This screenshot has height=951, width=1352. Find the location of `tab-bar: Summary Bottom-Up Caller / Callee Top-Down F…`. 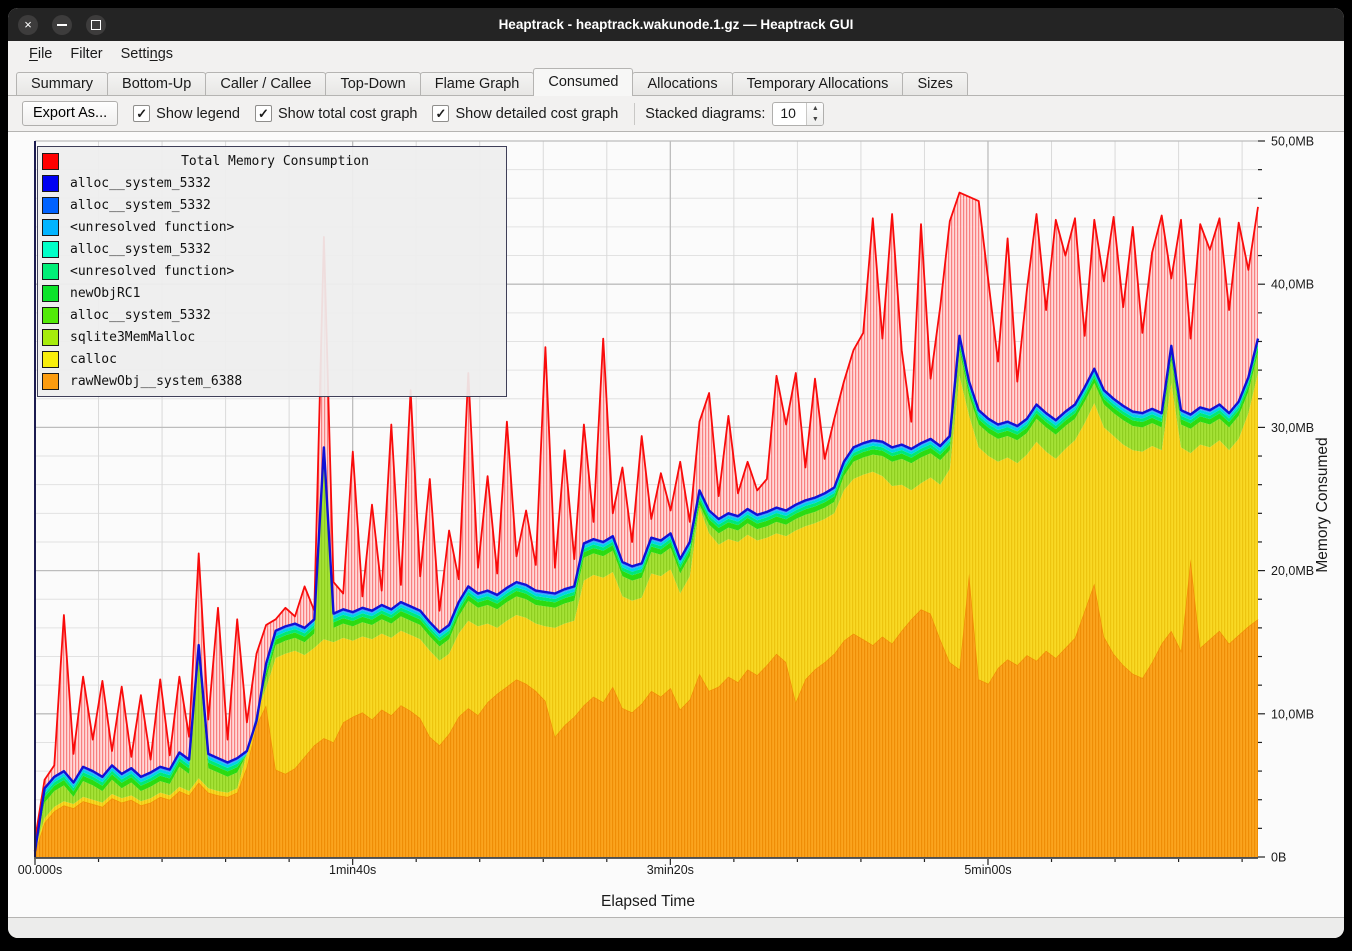

tab-bar: Summary Bottom-Up Caller / Callee Top-Down F… is located at coordinates (676, 81).